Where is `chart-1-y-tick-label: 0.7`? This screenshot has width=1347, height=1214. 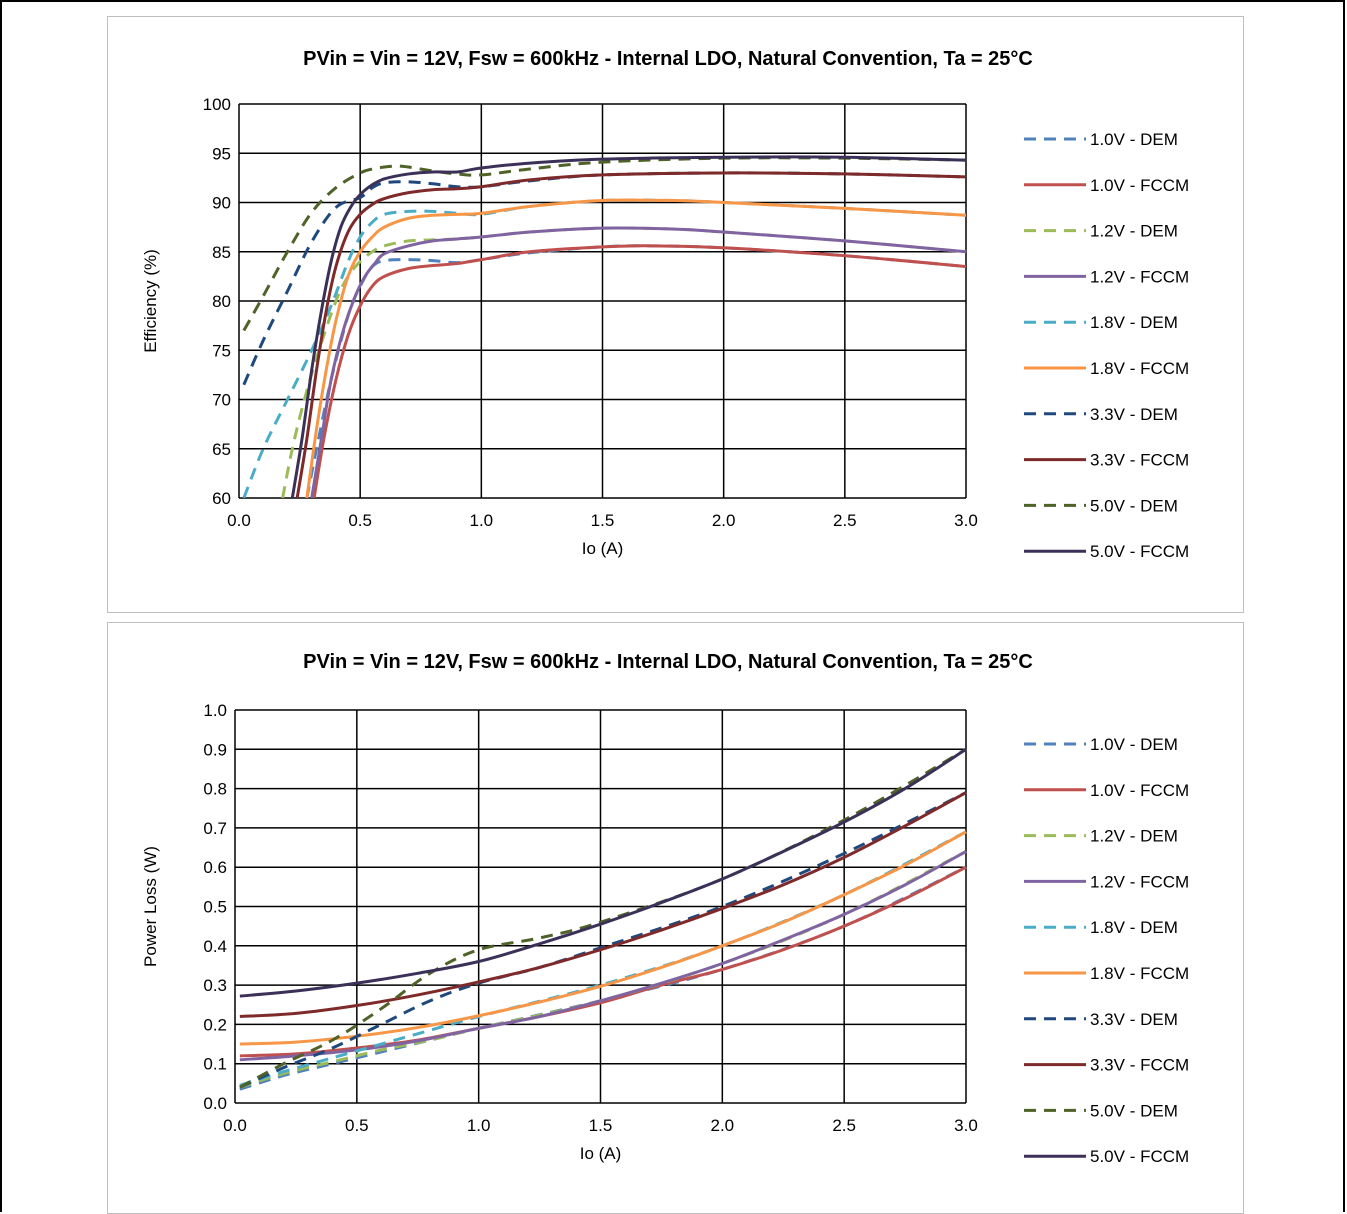
chart-1-y-tick-label: 0.7 is located at coordinates (215, 828).